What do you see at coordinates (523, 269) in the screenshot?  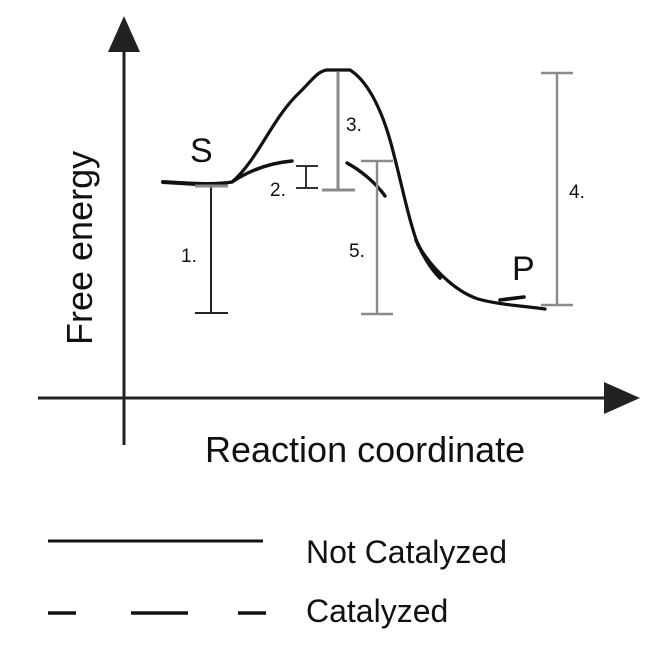 I see `product-label: P` at bounding box center [523, 269].